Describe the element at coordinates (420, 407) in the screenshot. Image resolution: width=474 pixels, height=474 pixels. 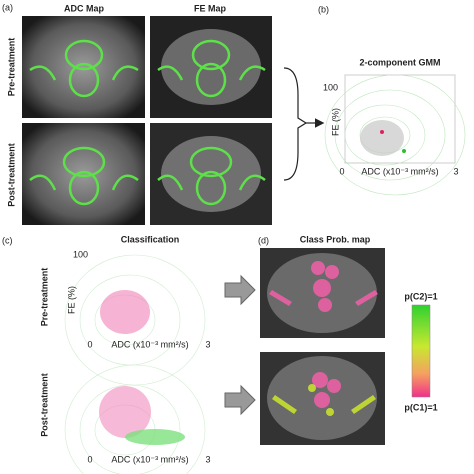
I see `colorbar-label: p(C1)=1` at that location.